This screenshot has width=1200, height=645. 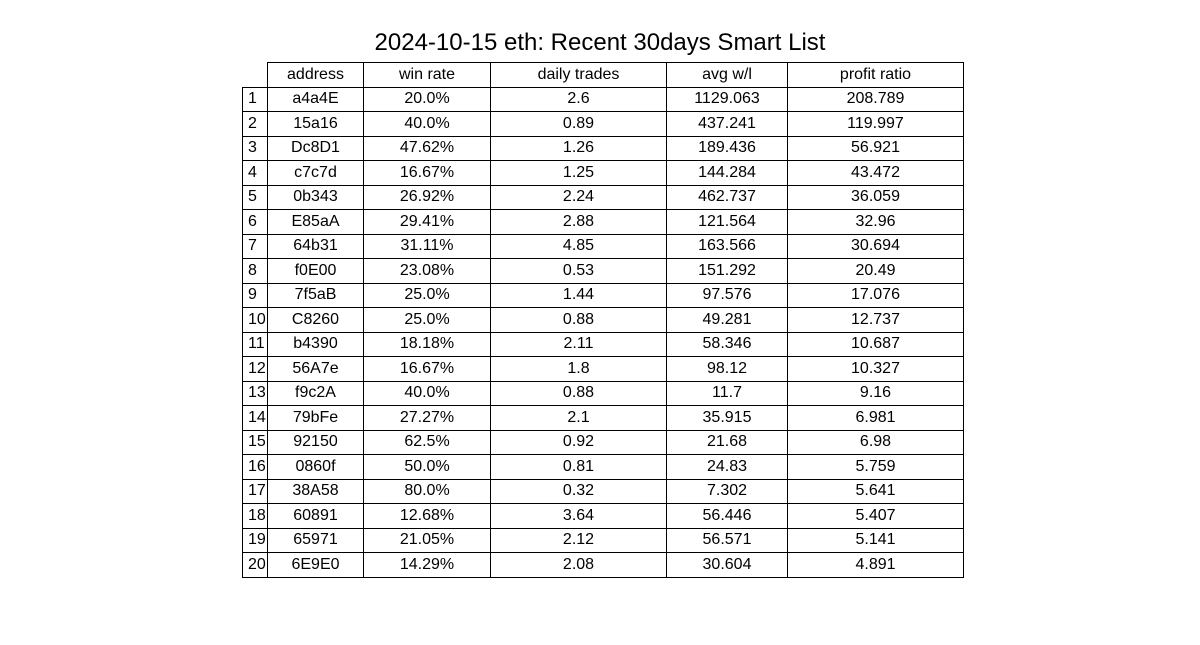 I want to click on avg-wl-cell: 144.284, so click(x=727, y=173).